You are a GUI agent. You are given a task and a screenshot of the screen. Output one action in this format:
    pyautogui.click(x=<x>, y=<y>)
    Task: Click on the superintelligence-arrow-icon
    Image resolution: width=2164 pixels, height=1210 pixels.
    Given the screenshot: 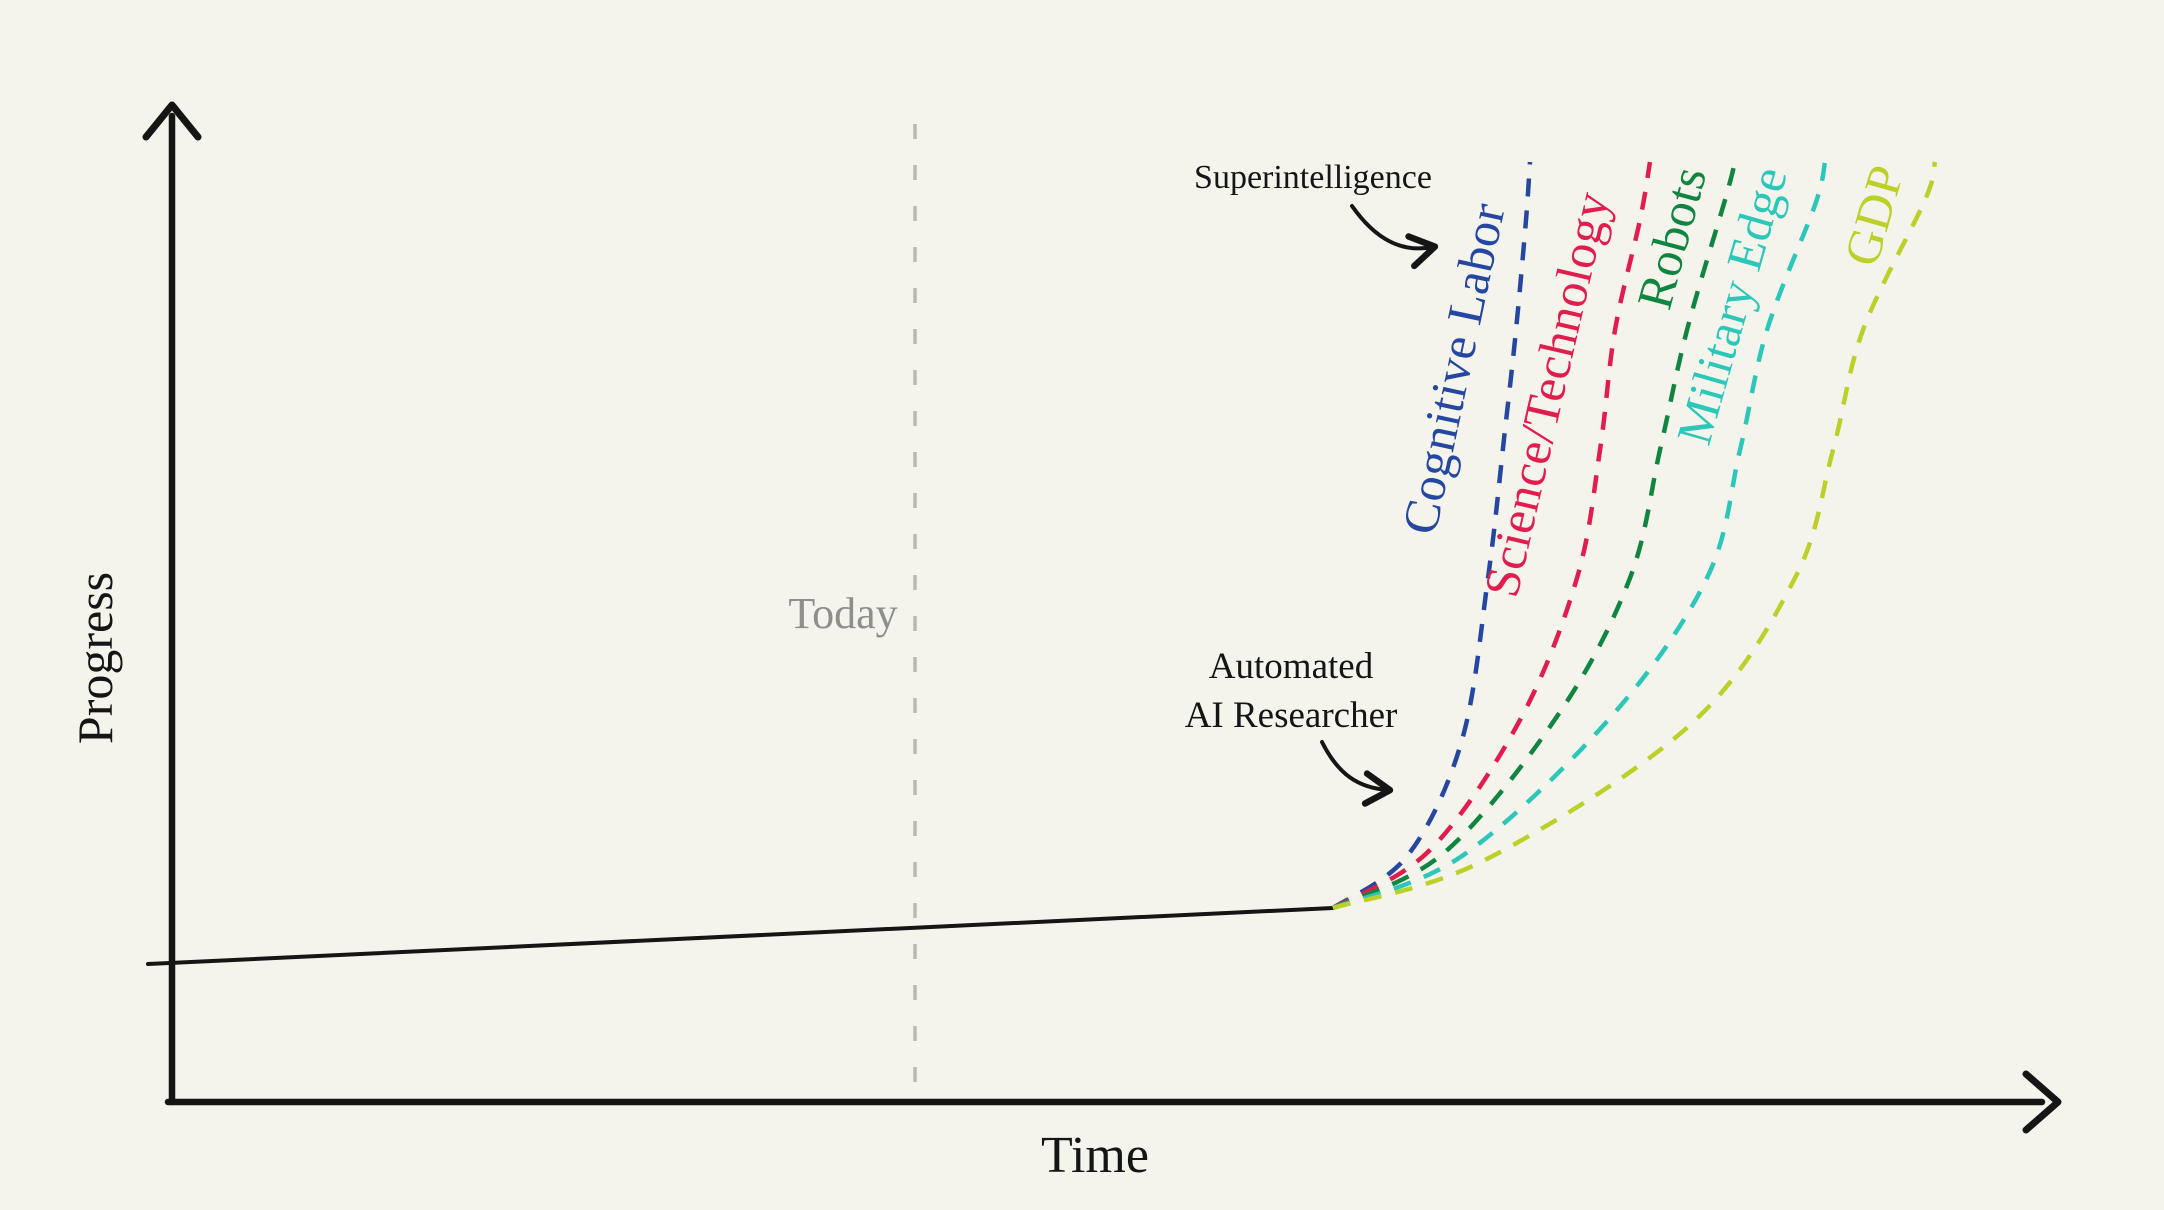 What is the action you would take?
    pyautogui.click(x=1394, y=237)
    